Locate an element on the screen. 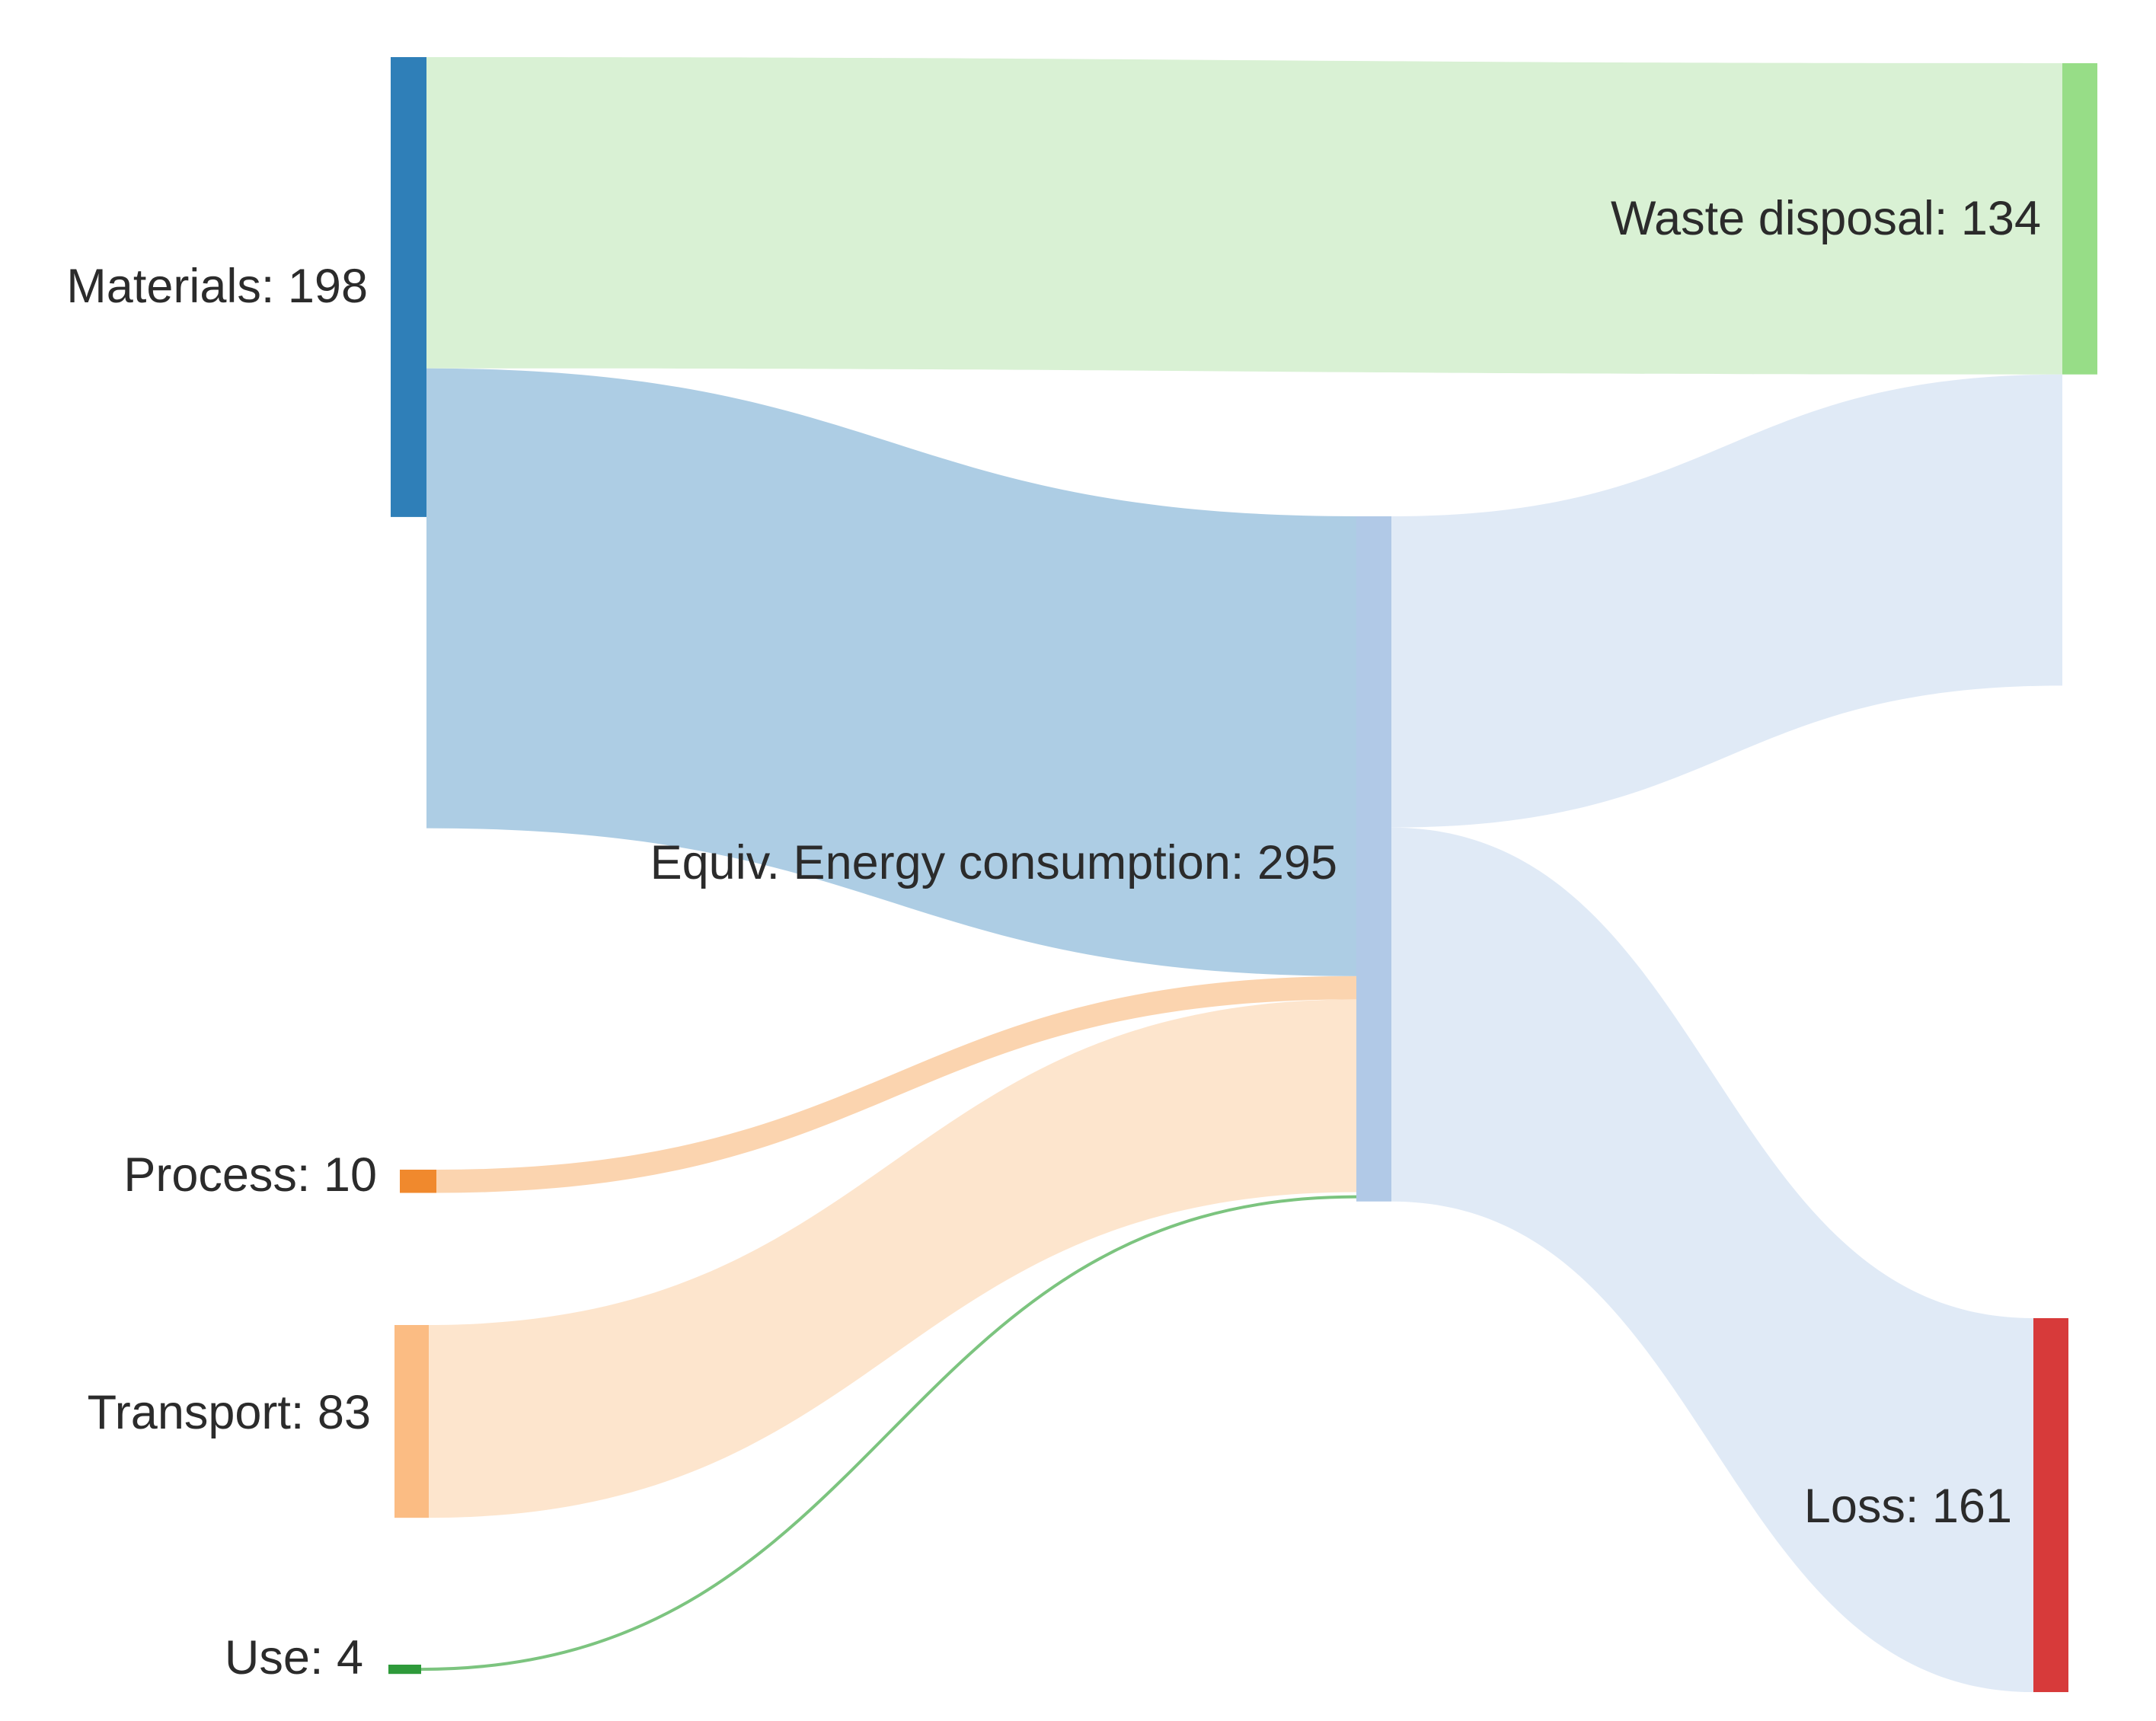 Image resolution: width=2156 pixels, height=1721 pixels. node-label-transport: Transport: 83 is located at coordinates (229, 1412).